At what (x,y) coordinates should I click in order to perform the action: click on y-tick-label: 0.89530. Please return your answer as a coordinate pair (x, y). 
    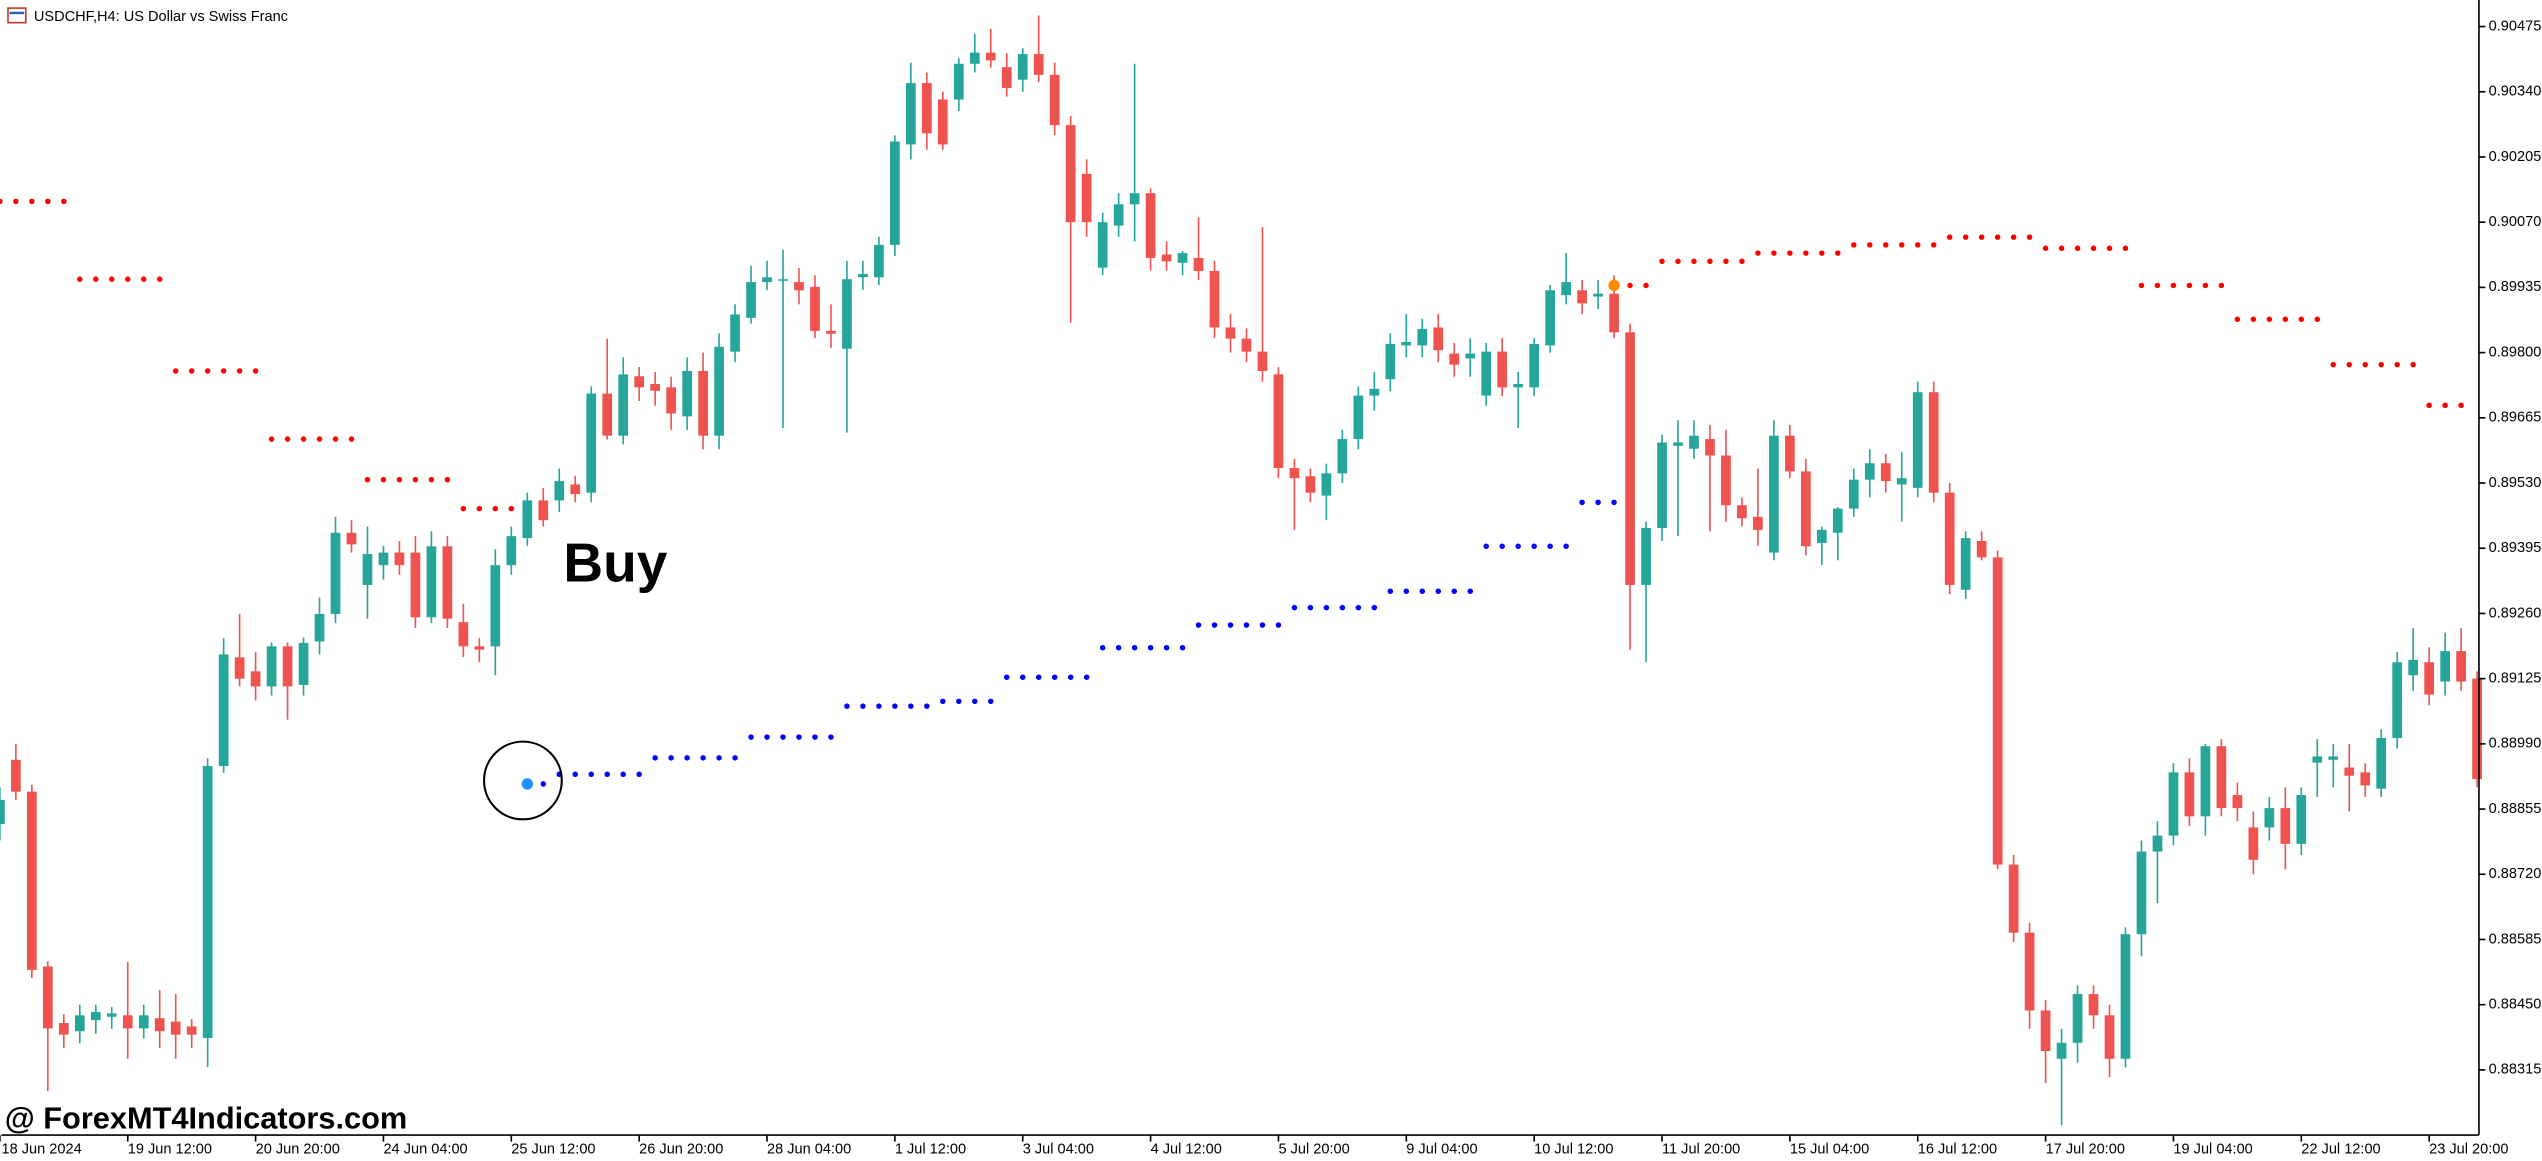
    Looking at the image, I should click on (2515, 483).